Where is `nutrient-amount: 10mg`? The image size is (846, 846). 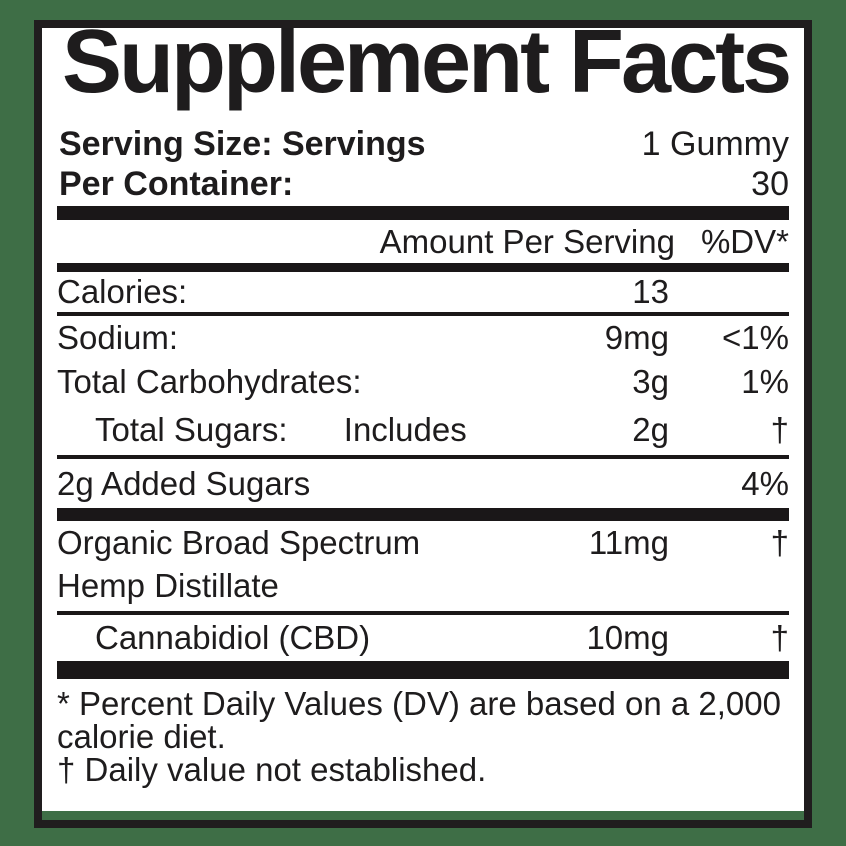
nutrient-amount: 10mg is located at coordinates (627, 637).